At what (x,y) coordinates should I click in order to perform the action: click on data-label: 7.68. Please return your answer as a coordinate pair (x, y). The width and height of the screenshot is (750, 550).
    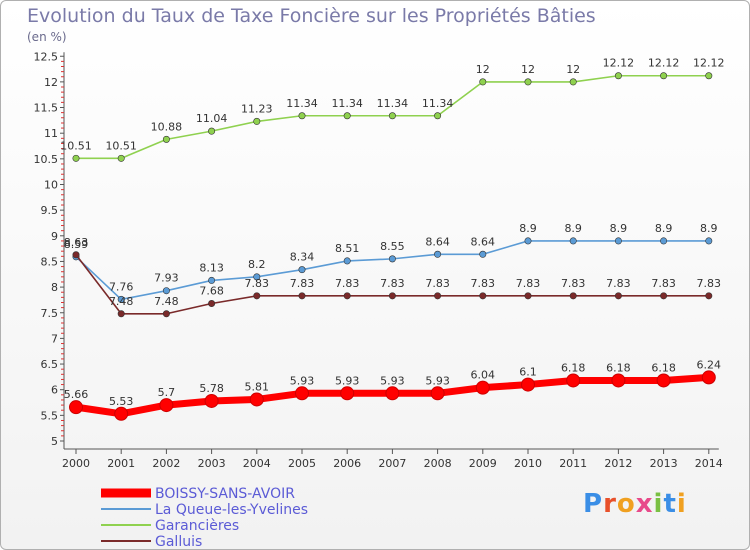
    Looking at the image, I should click on (211, 291).